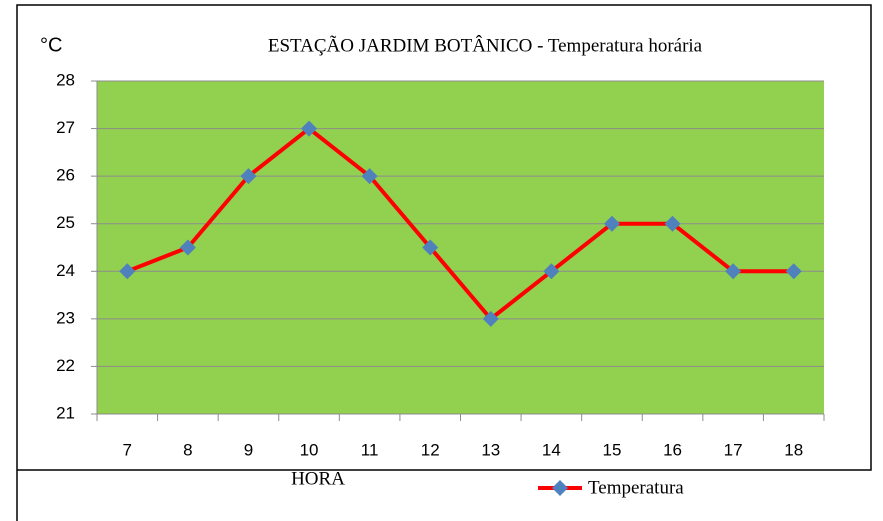 Image resolution: width=883 pixels, height=521 pixels. What do you see at coordinates (65, 79) in the screenshot?
I see `y-tick-label: 28` at bounding box center [65, 79].